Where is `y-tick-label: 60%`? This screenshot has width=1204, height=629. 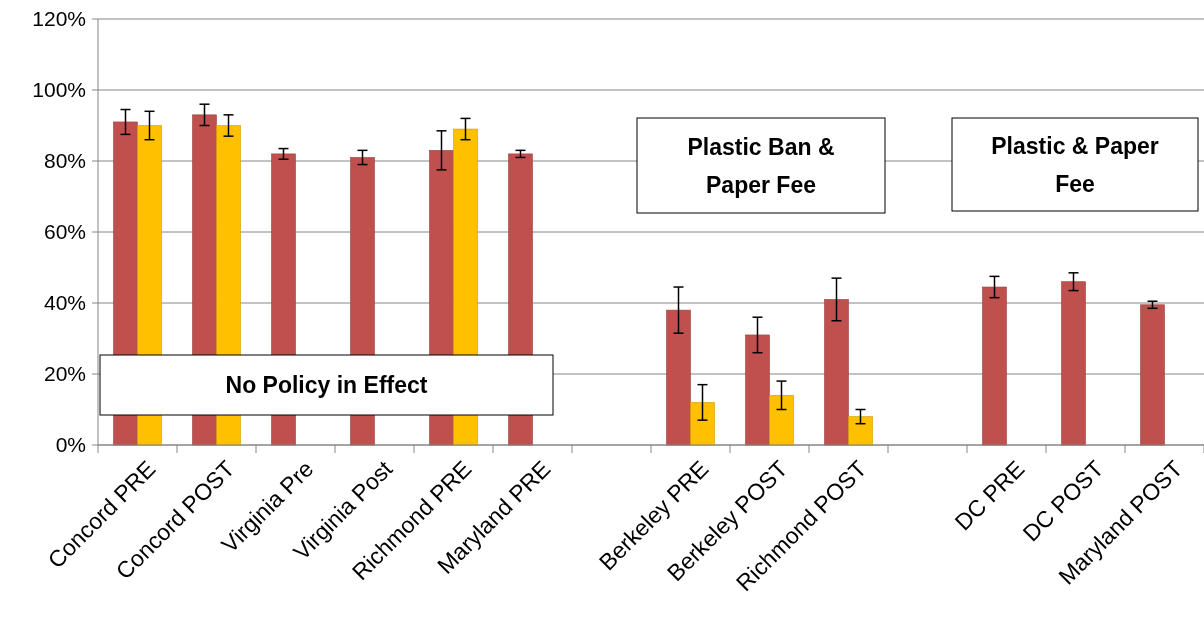
y-tick-label: 60% is located at coordinates (64, 232).